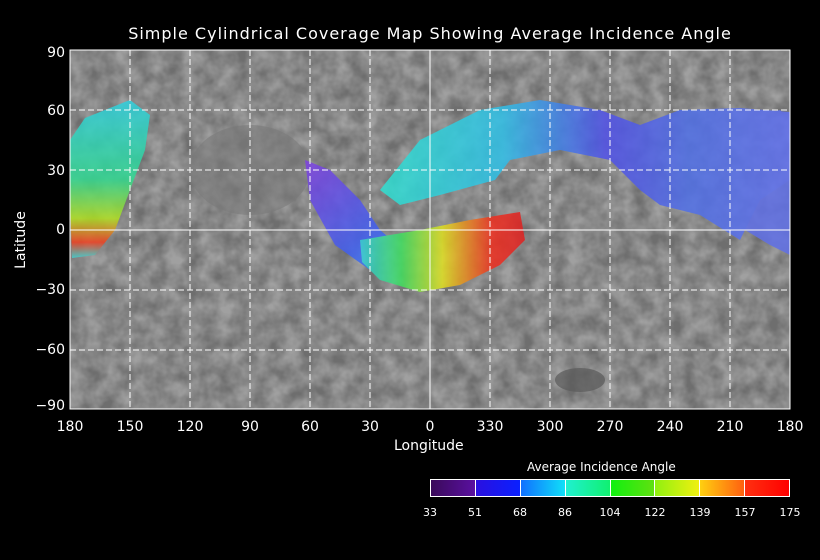 This screenshot has height=560, width=820. I want to click on footprint-low, so click(442, 252).